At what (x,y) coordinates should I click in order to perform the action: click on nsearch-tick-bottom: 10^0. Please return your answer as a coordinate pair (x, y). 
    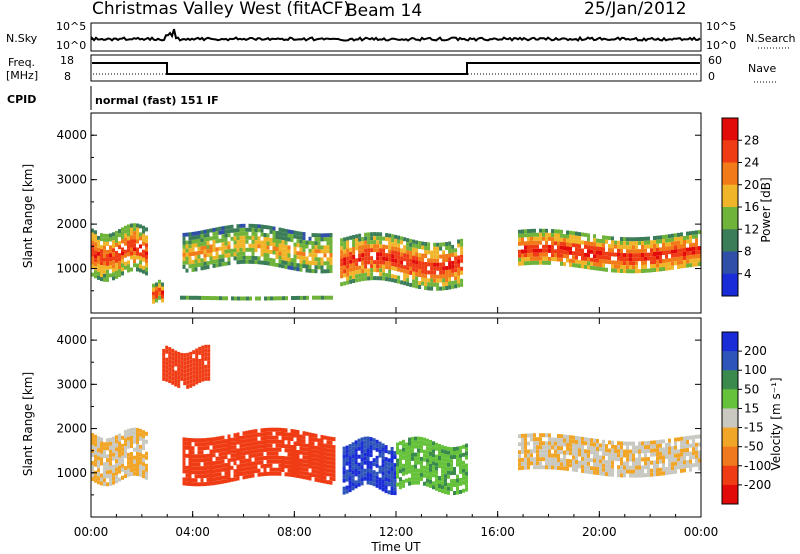
    Looking at the image, I should click on (721, 45).